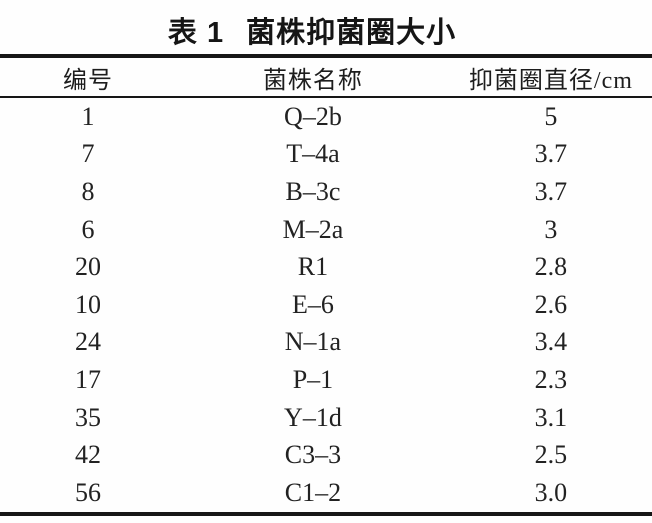 The width and height of the screenshot is (652, 523). I want to click on cell-strain-name: E–6, so click(313, 304).